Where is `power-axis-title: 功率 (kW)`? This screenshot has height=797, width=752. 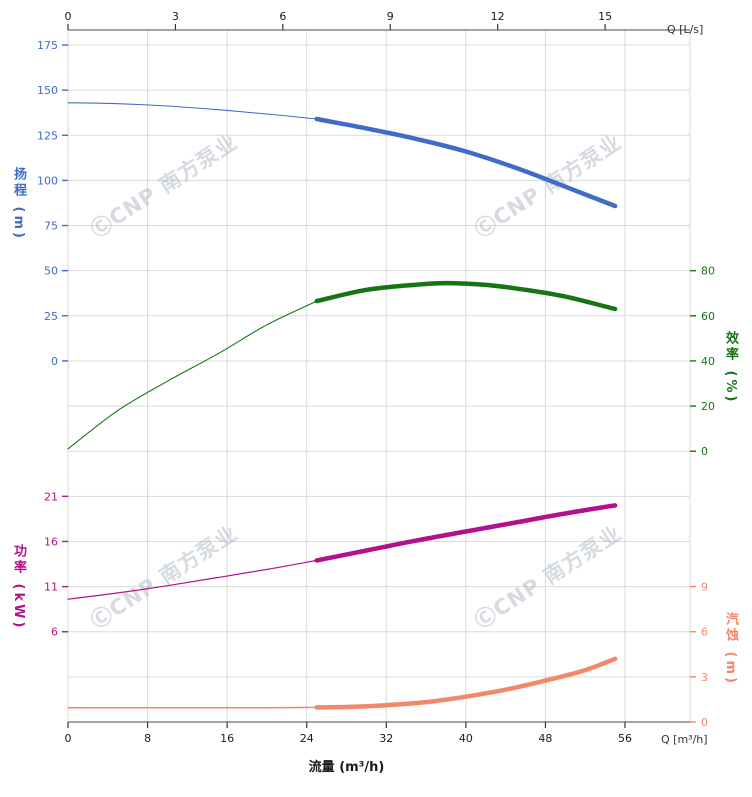 power-axis-title: 功率 (kW) is located at coordinates (18, 587).